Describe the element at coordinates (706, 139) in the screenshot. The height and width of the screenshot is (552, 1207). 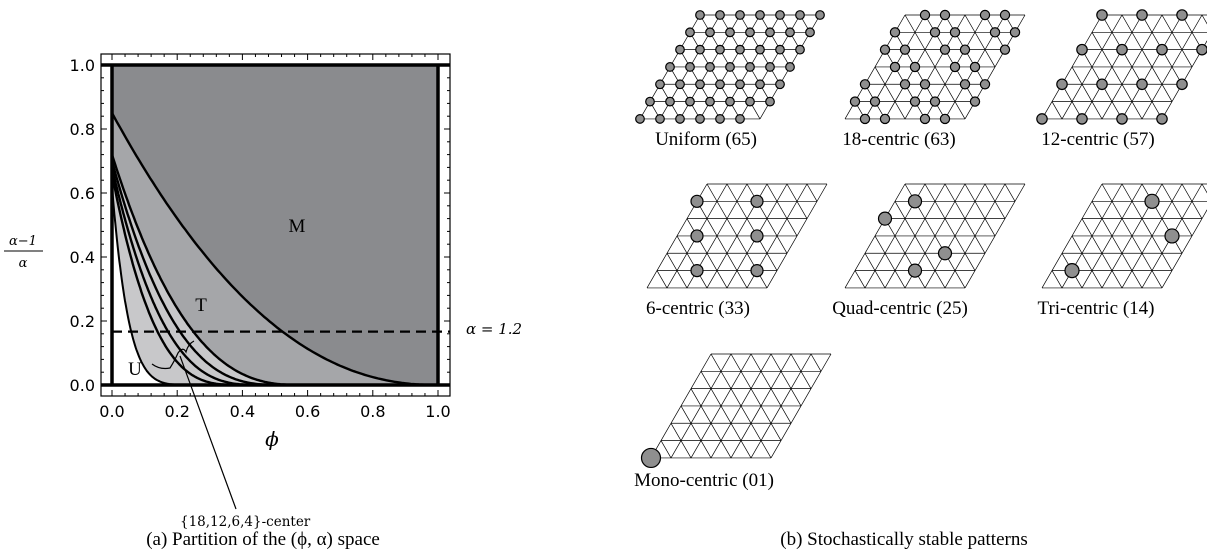
I see `pattern-label-uniform: Uniform (65)` at that location.